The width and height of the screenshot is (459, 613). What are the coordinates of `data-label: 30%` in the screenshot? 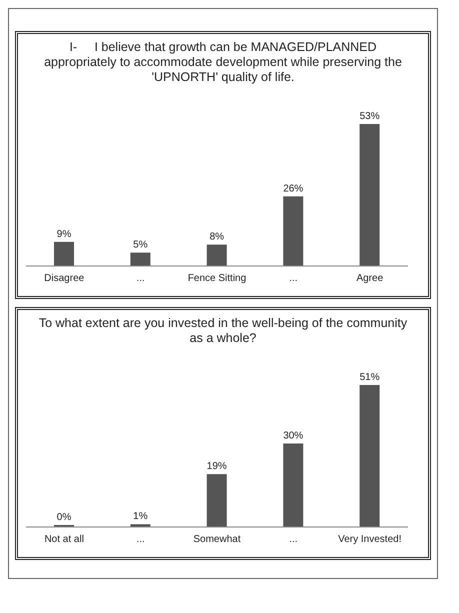 It's located at (293, 436).